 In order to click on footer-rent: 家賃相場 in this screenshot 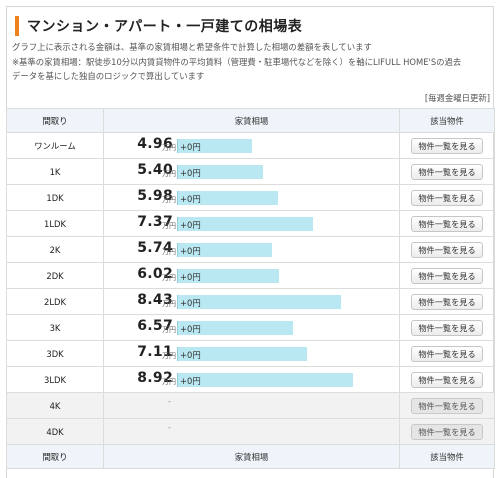, I will do `click(251, 456)`.